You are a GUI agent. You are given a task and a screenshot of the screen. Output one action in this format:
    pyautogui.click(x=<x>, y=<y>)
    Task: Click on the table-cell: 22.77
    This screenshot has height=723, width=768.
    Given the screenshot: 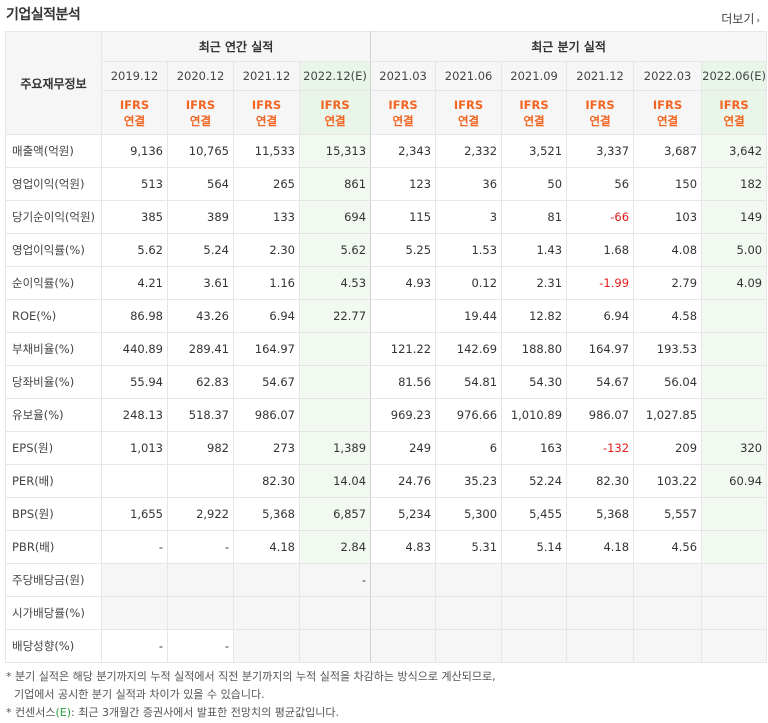 What is the action you would take?
    pyautogui.click(x=335, y=316)
    